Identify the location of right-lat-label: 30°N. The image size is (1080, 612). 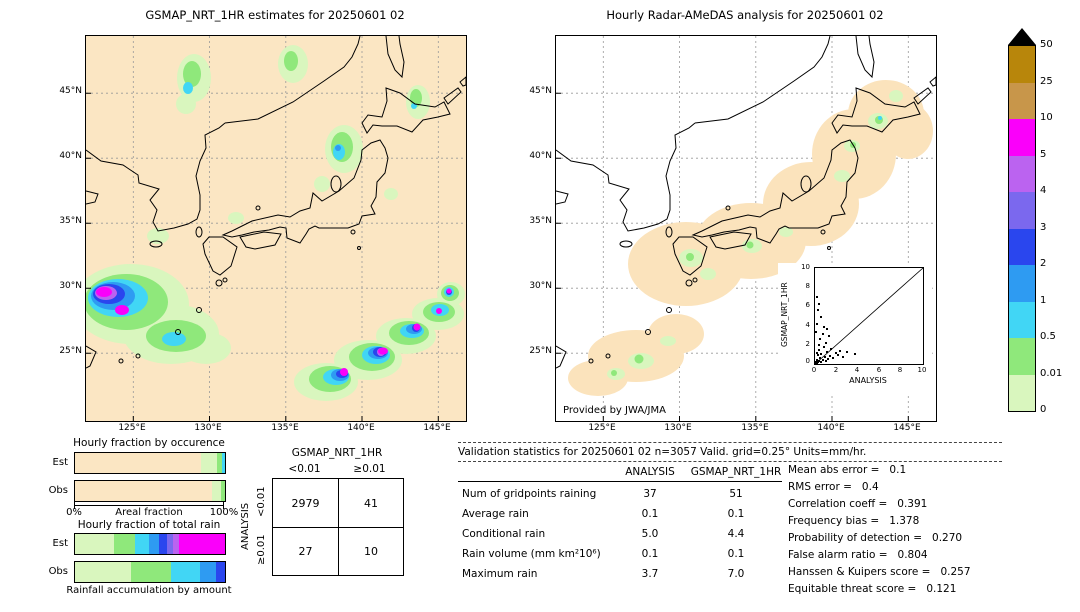
(540, 286).